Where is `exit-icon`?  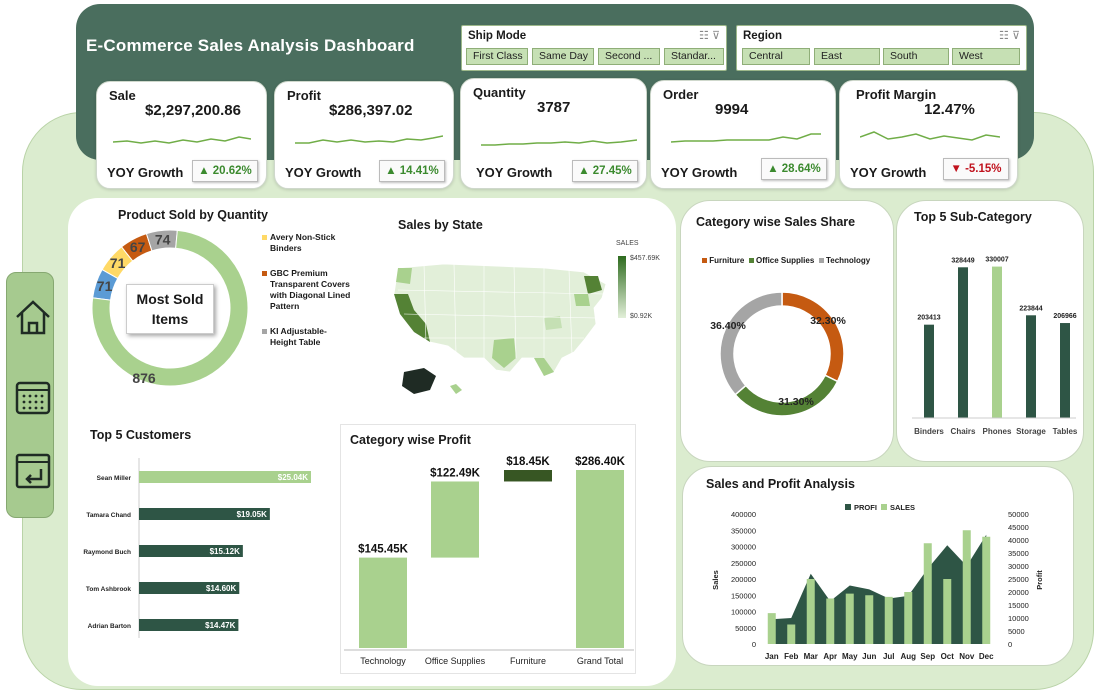 exit-icon is located at coordinates (33, 471).